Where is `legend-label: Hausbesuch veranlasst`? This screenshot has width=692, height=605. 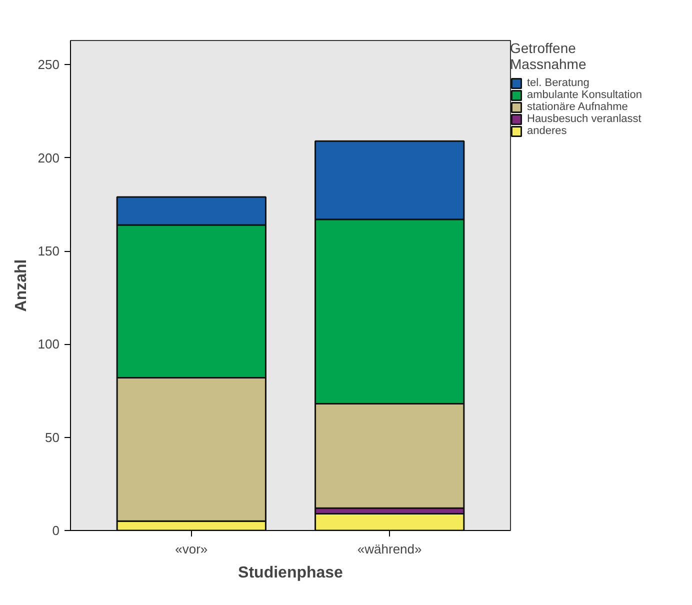 legend-label: Hausbesuch veranlasst is located at coordinates (584, 119).